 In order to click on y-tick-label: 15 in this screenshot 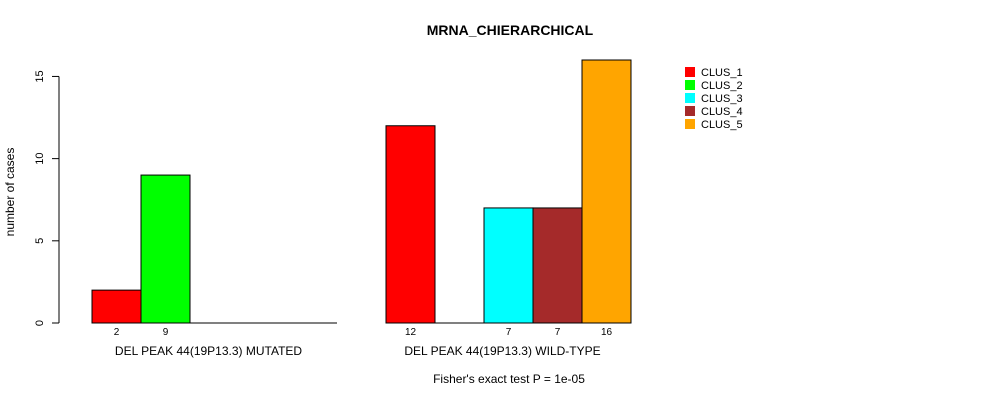, I will do `click(40, 76)`.